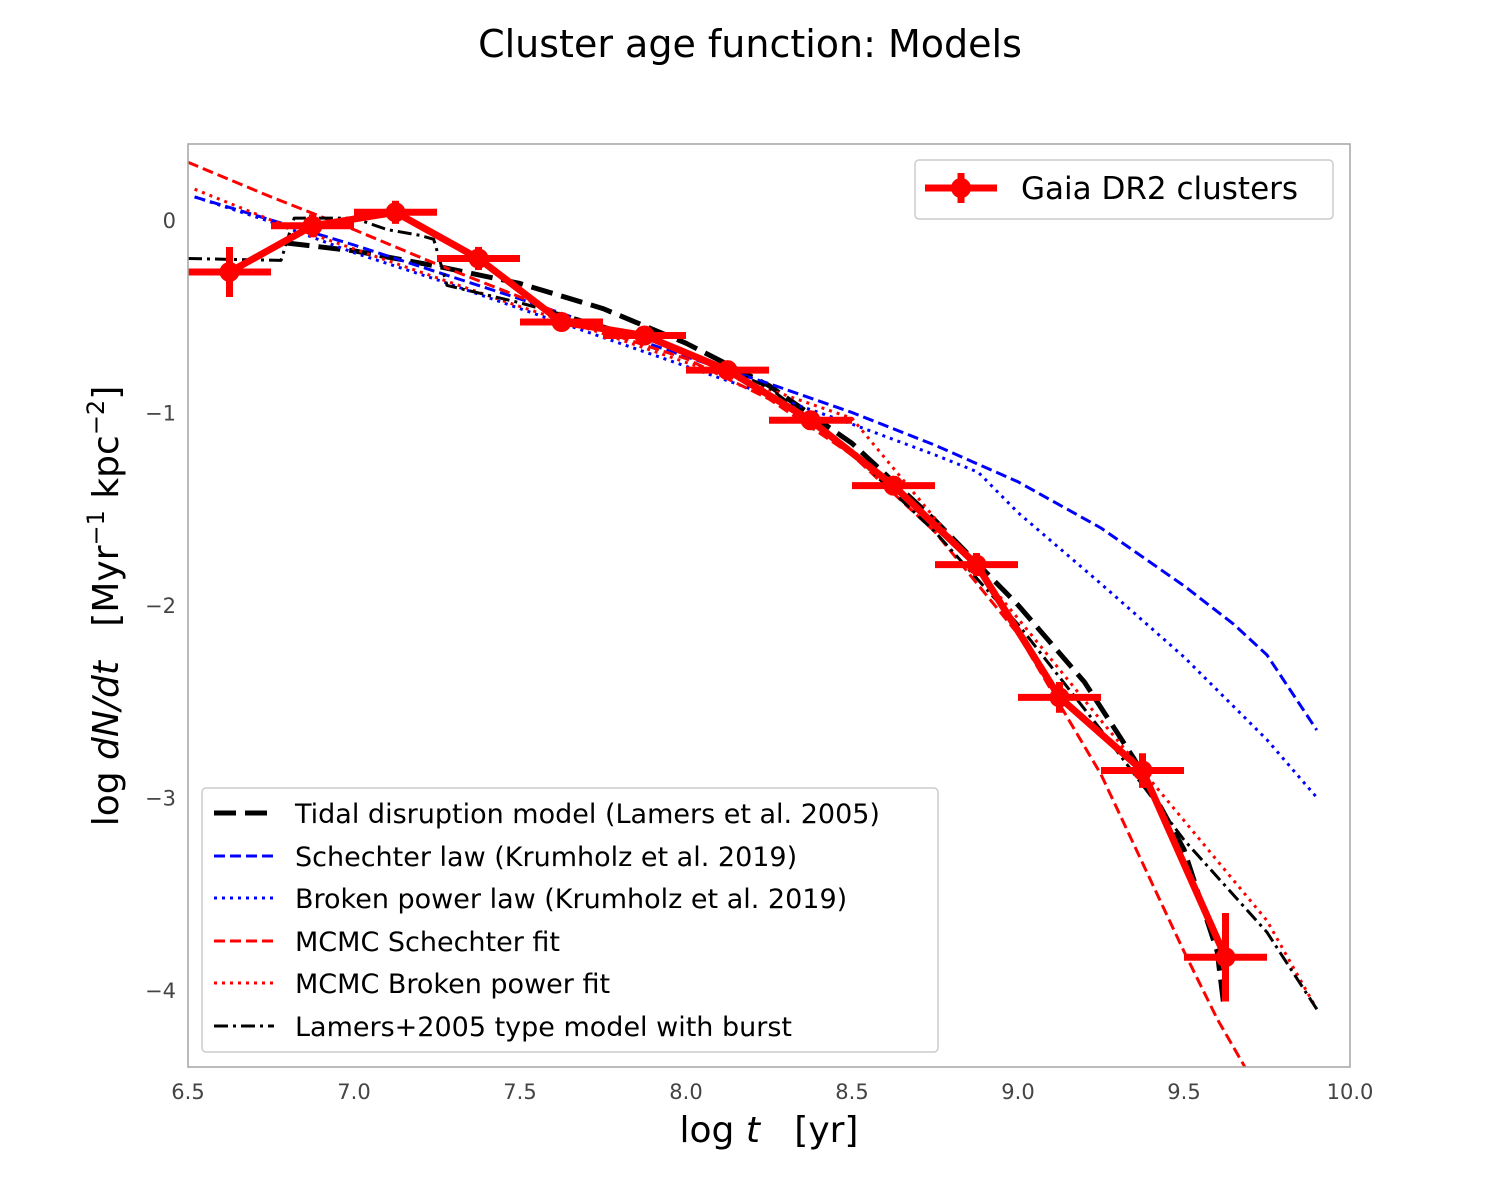 The image size is (1500, 1200). Describe the element at coordinates (750, 44) in the screenshot. I see `chart-title: Cluster age function: Models` at that location.